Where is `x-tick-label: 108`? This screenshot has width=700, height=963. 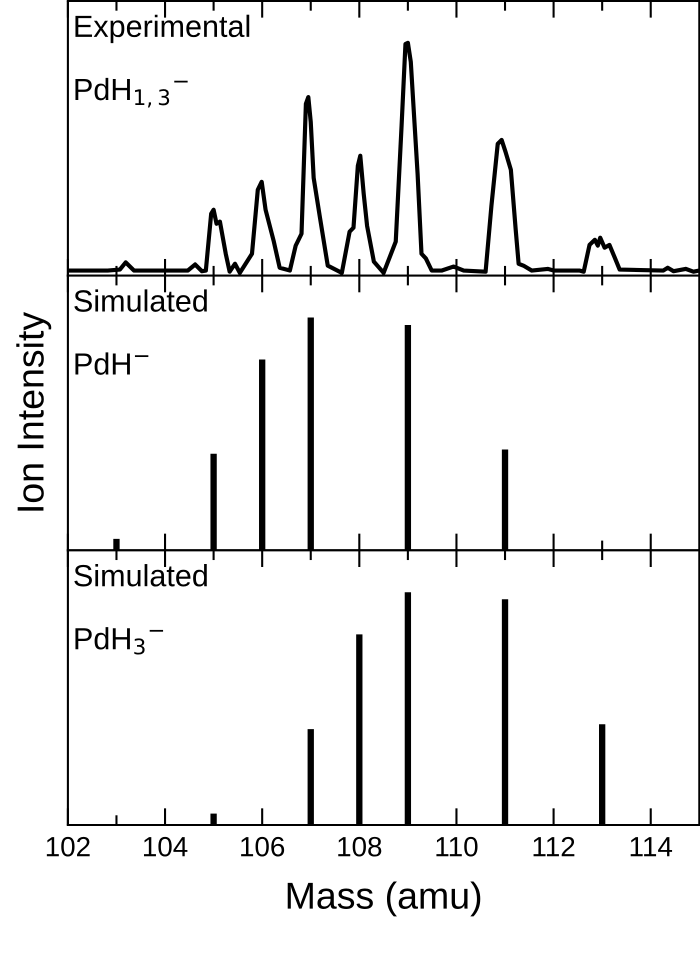 x-tick-label: 108 is located at coordinates (360, 846).